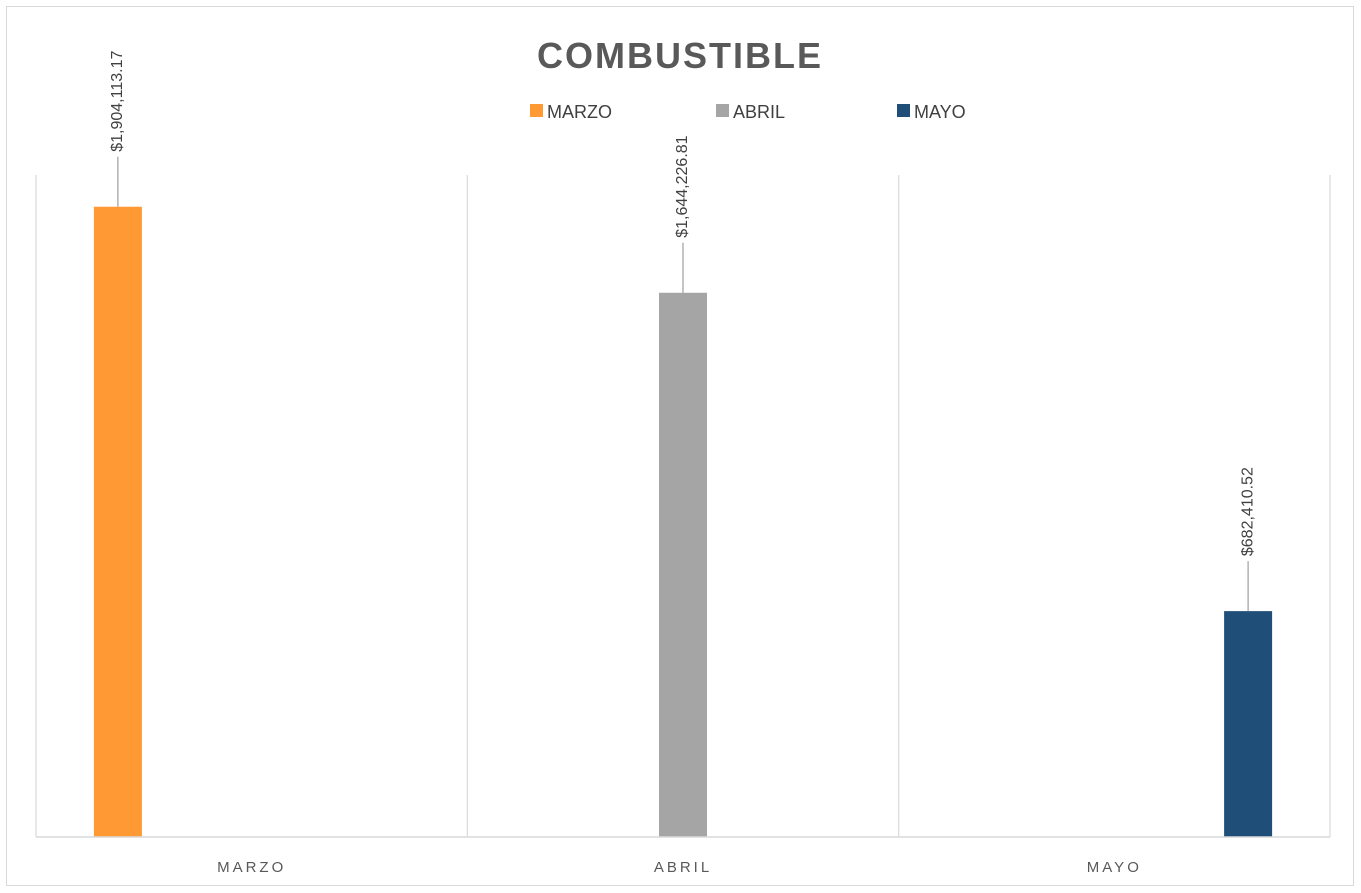 This screenshot has height=893, width=1361. I want to click on chart-title: COMBUSTIBLE, so click(680, 55).